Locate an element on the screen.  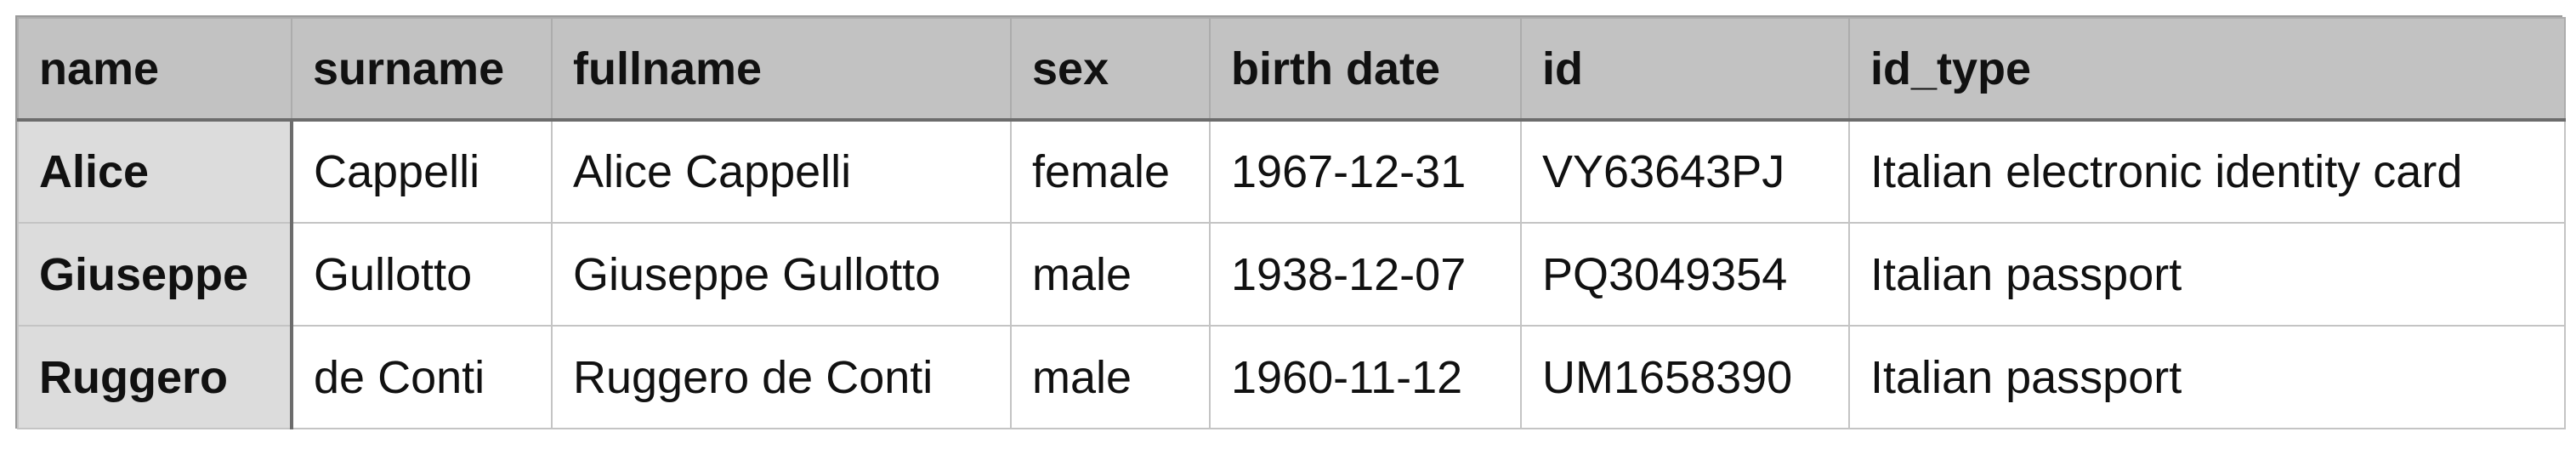
cell-sex: female is located at coordinates (1110, 171).